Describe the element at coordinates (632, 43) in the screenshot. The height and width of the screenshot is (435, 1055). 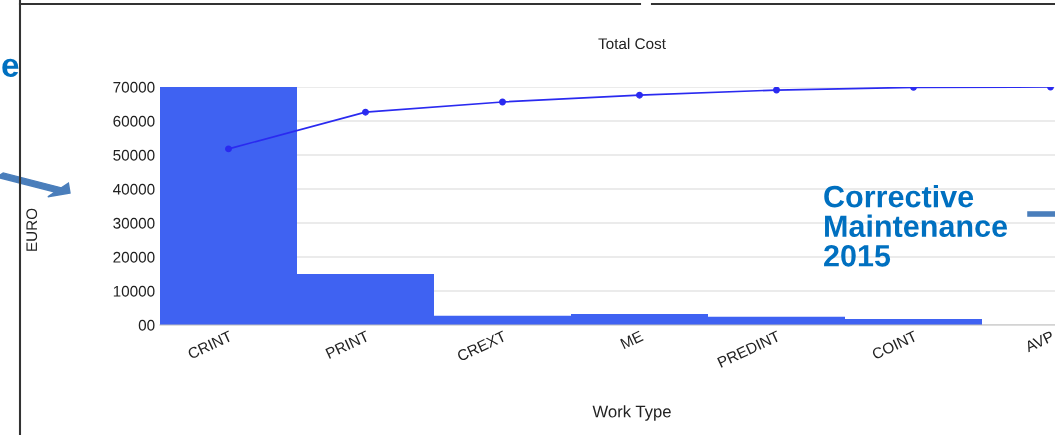
I see `chart-title: Total Cost` at that location.